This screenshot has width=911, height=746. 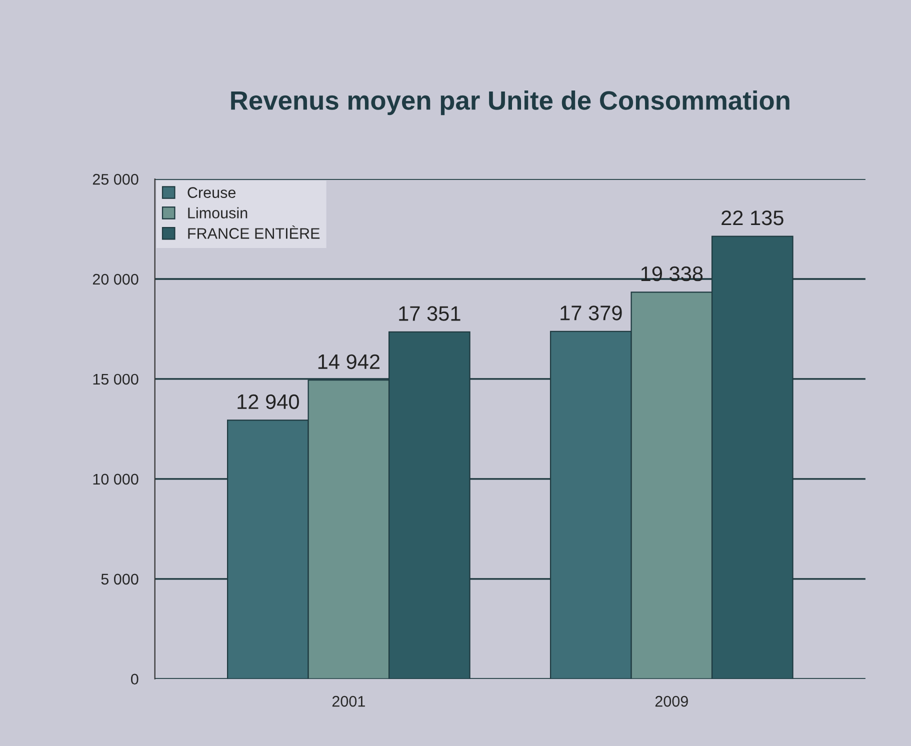 I want to click on y-tick-label: 5 000, so click(x=119, y=579).